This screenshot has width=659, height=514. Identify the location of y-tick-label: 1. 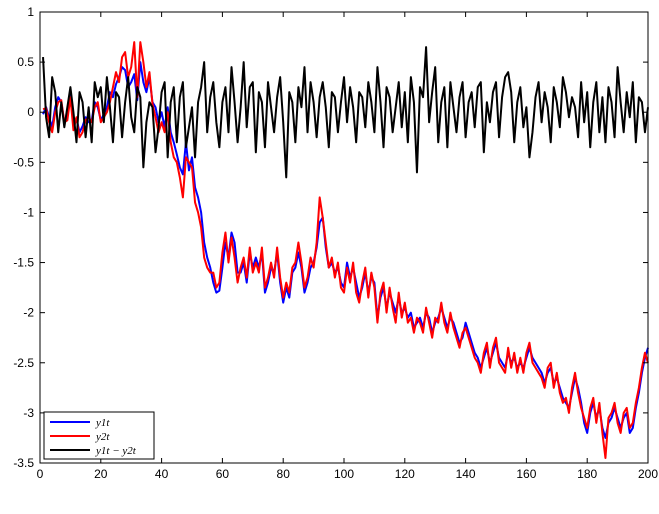
(30, 12).